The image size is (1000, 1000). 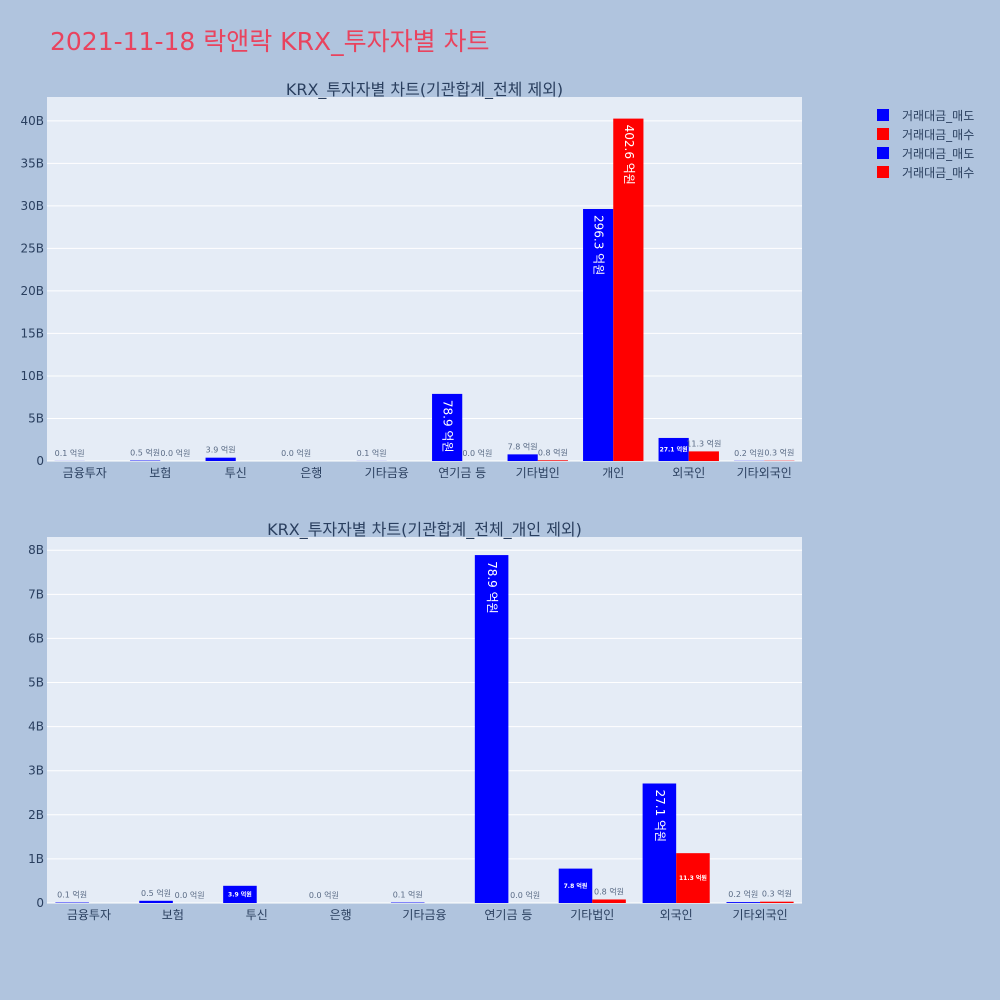 What do you see at coordinates (32, 376) in the screenshot?
I see `y-tick-label: 10B` at bounding box center [32, 376].